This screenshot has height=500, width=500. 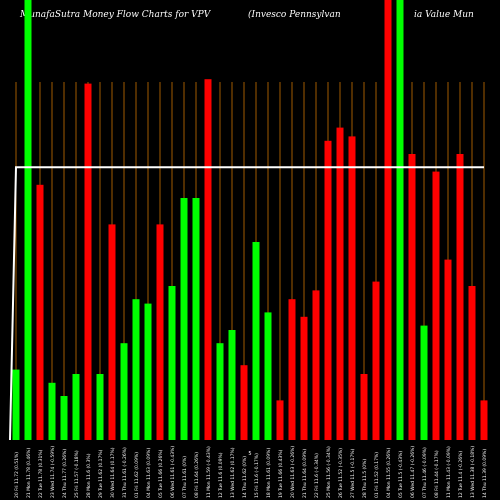 I want to click on x-tick-label: 20 Wed 11.63 (-0.26%), so click(x=293, y=472).